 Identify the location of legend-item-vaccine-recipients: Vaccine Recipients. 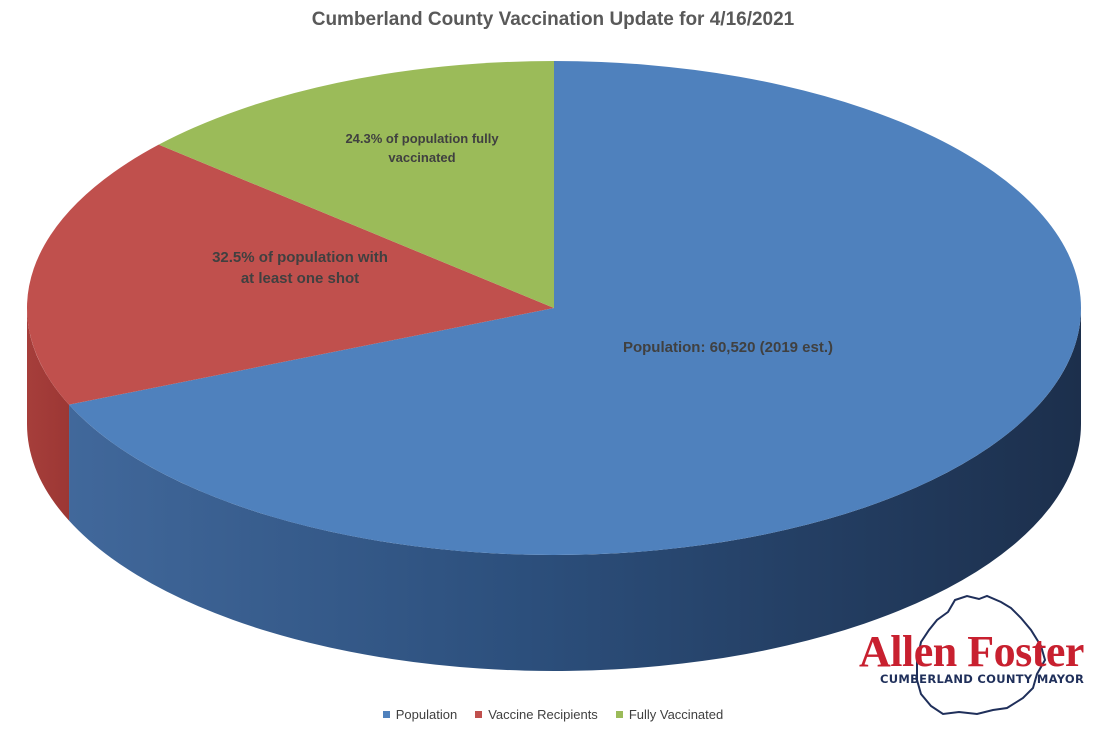
(536, 714).